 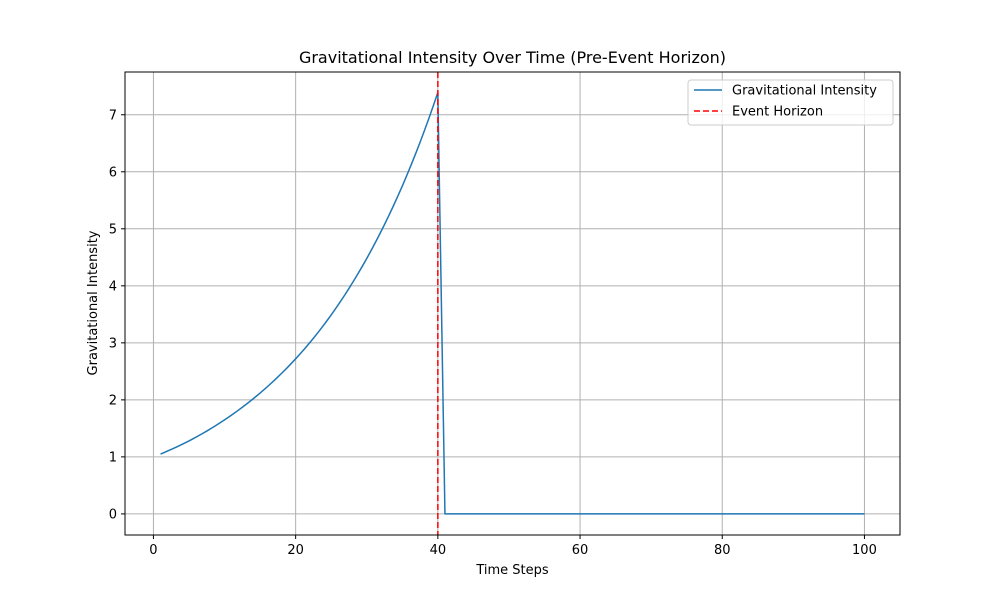 I want to click on y-tick-label: 2, so click(x=113, y=400).